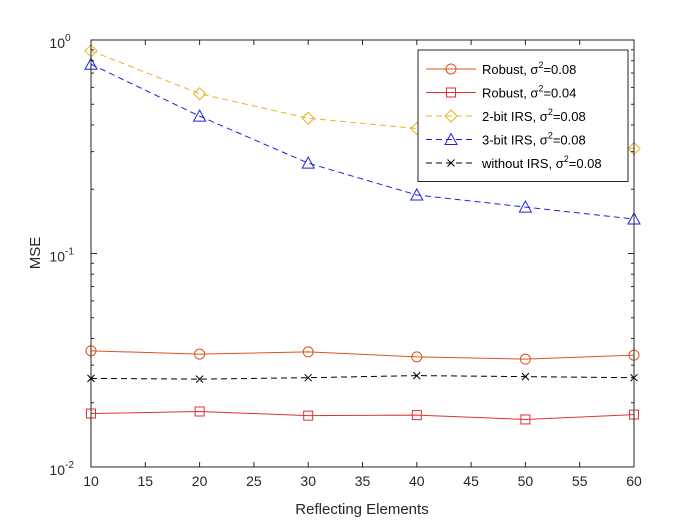 Image resolution: width=700 pixels, height=525 pixels. Describe the element at coordinates (61, 256) in the screenshot. I see `y-tick-label: 10⁻¹` at that location.